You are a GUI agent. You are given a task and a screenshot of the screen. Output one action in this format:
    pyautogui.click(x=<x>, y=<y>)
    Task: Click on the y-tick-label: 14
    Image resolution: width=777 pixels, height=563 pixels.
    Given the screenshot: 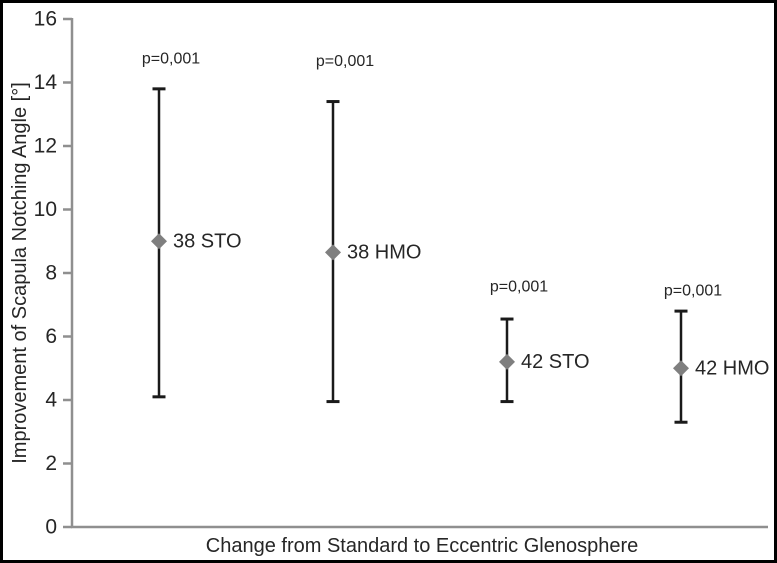 What is the action you would take?
    pyautogui.click(x=46, y=82)
    